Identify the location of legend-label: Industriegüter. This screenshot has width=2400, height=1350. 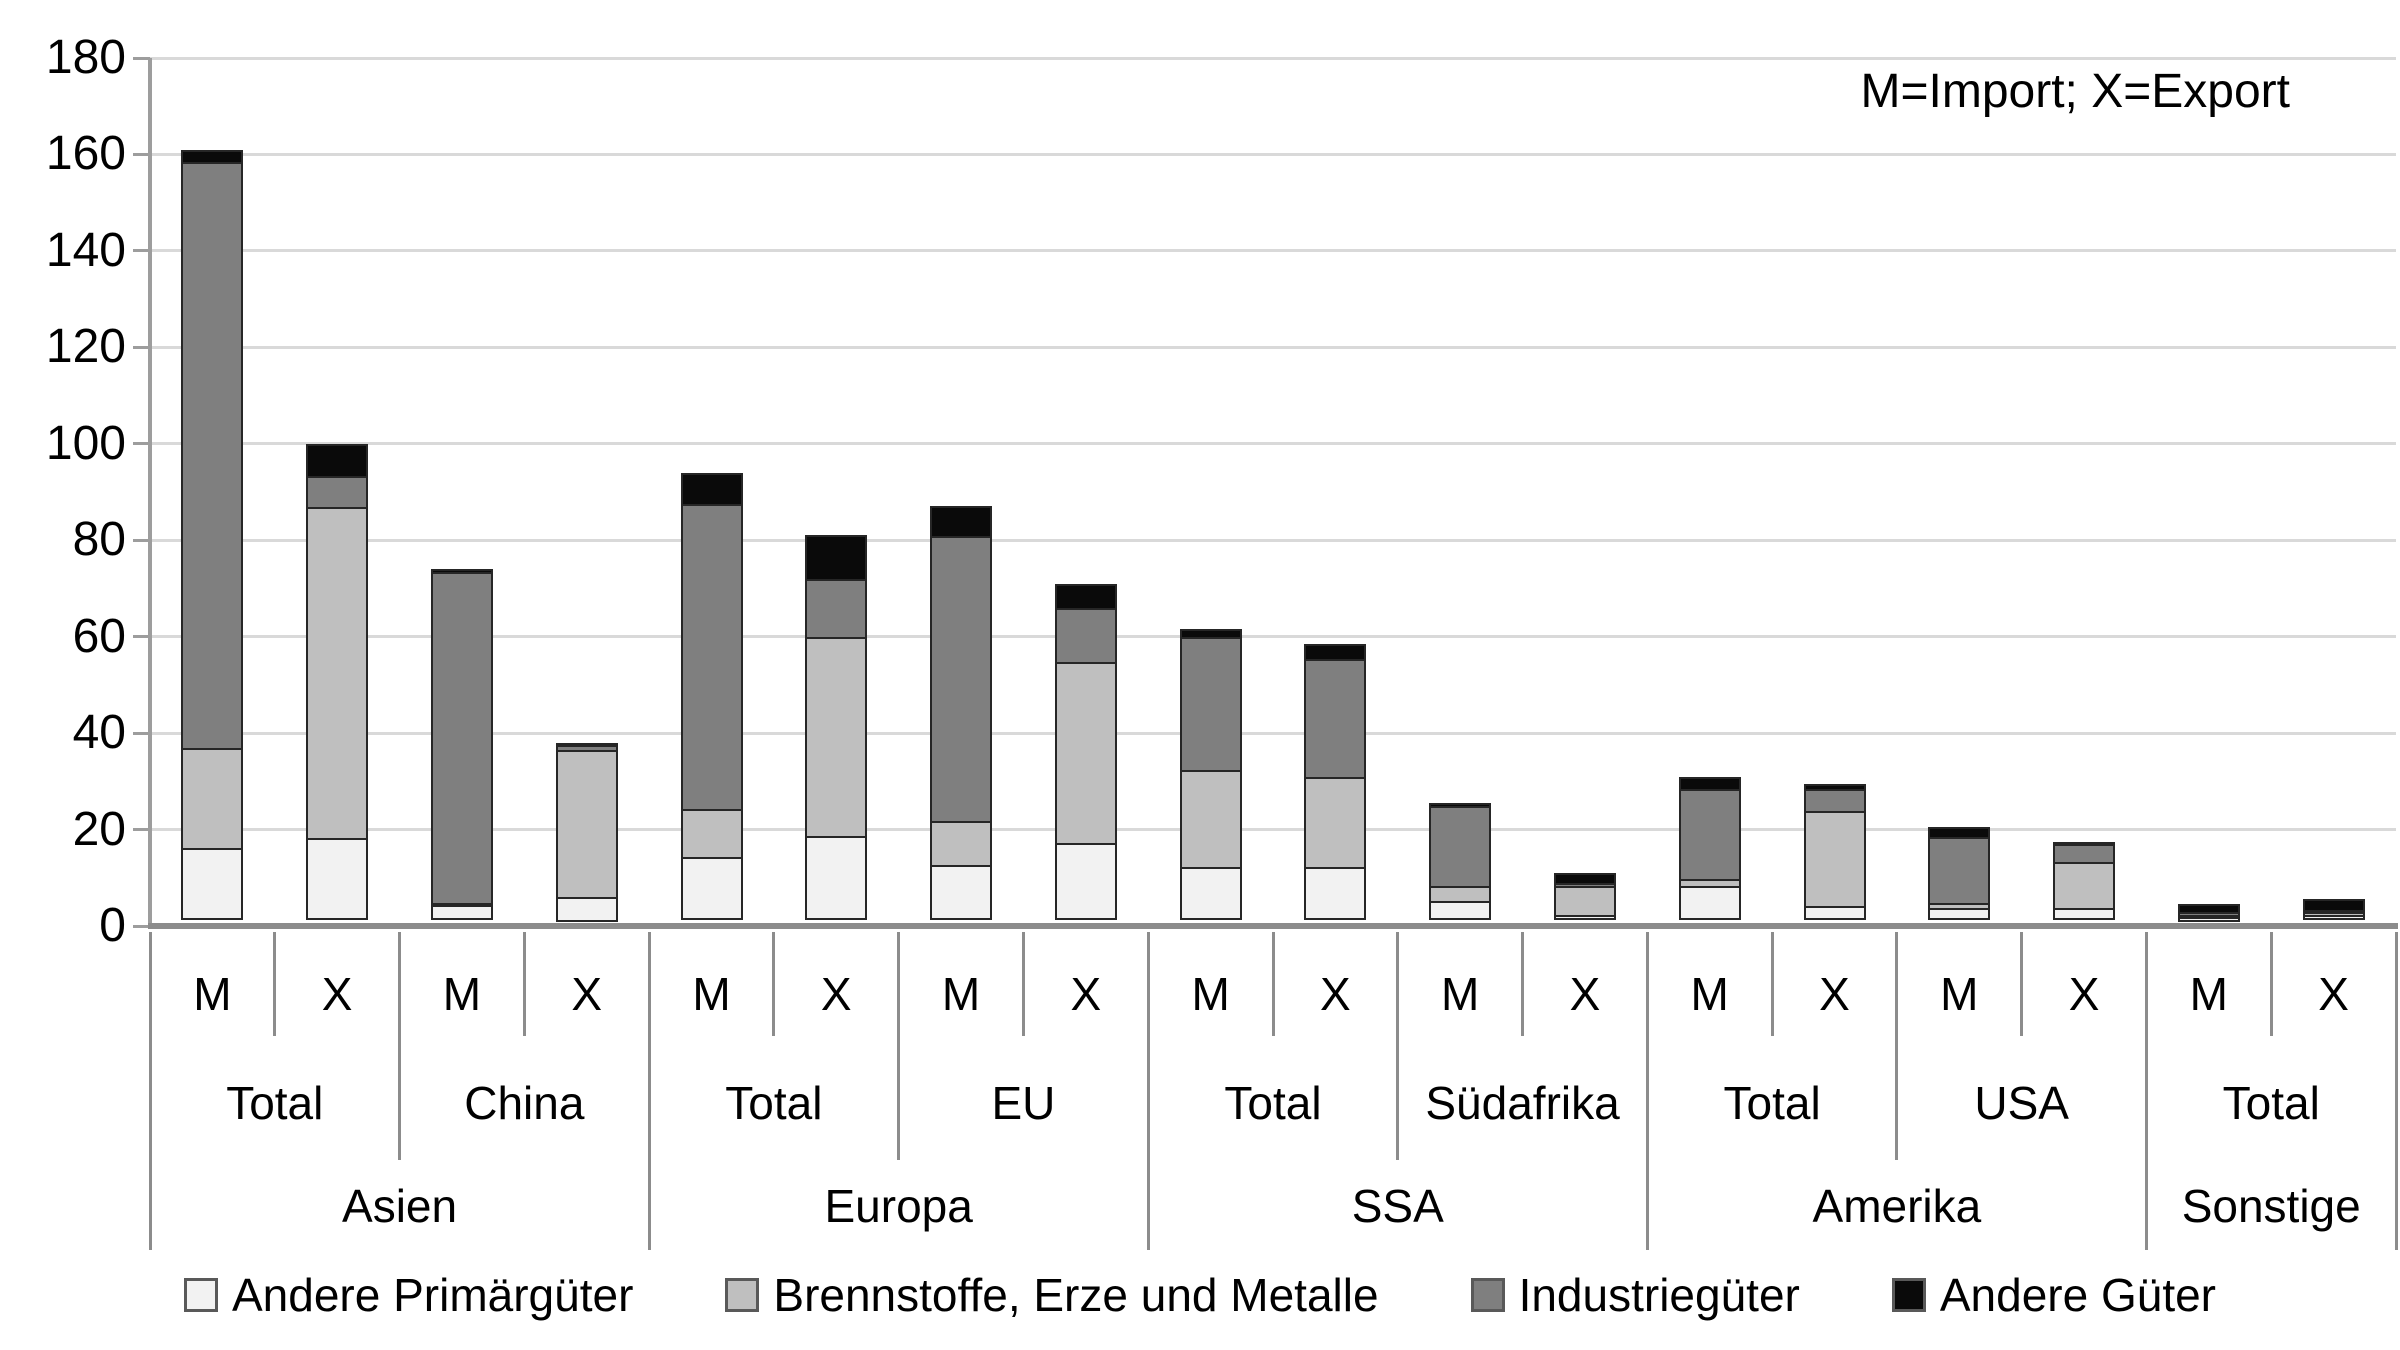
(1659, 1295).